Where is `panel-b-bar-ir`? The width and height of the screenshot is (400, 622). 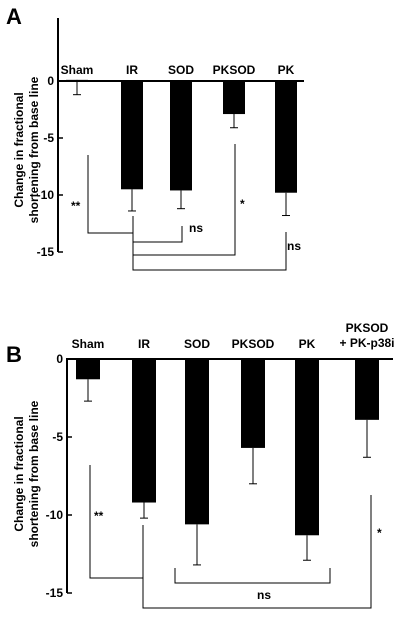 panel-b-bar-ir is located at coordinates (144, 431).